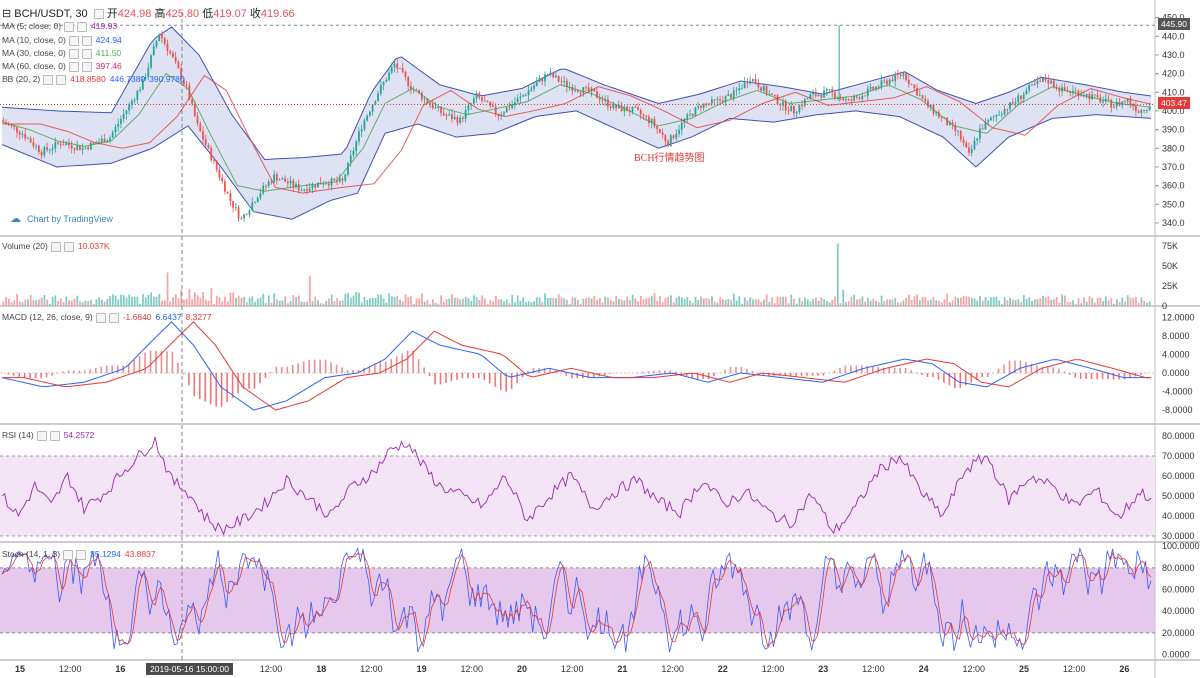 The width and height of the screenshot is (1200, 678). What do you see at coordinates (59, 26) in the screenshot?
I see `legend-ma5: MA (5, close, 0) 419.93` at bounding box center [59, 26].